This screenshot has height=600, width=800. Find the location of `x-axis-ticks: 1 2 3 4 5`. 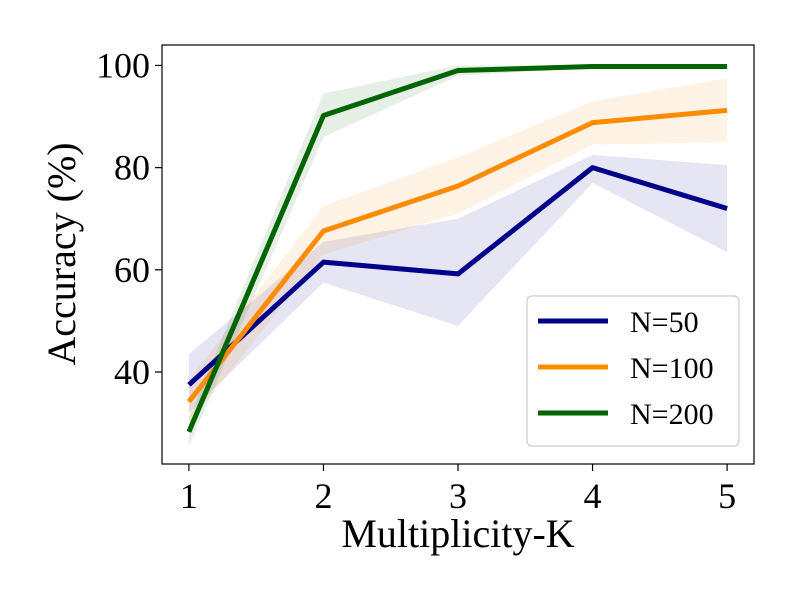

x-axis-ticks: 1 2 3 4 5 is located at coordinates (458, 490).